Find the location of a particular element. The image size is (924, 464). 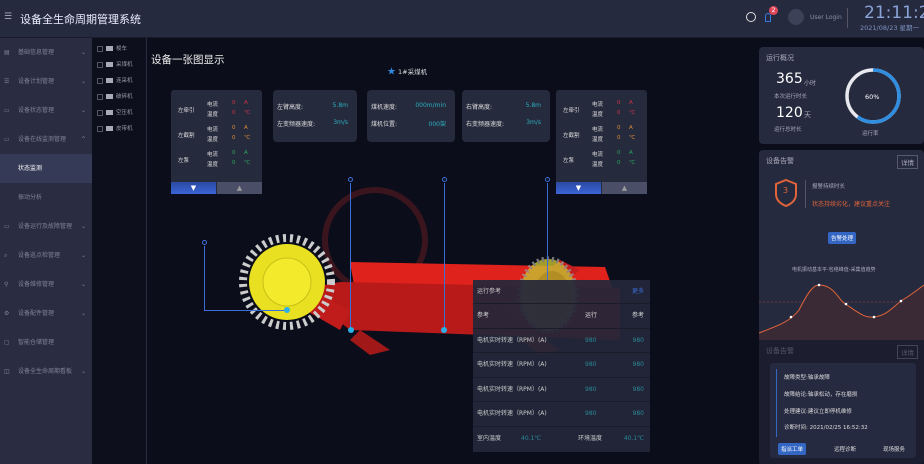

page-title: 设备一张图显示 is located at coordinates (188, 60).